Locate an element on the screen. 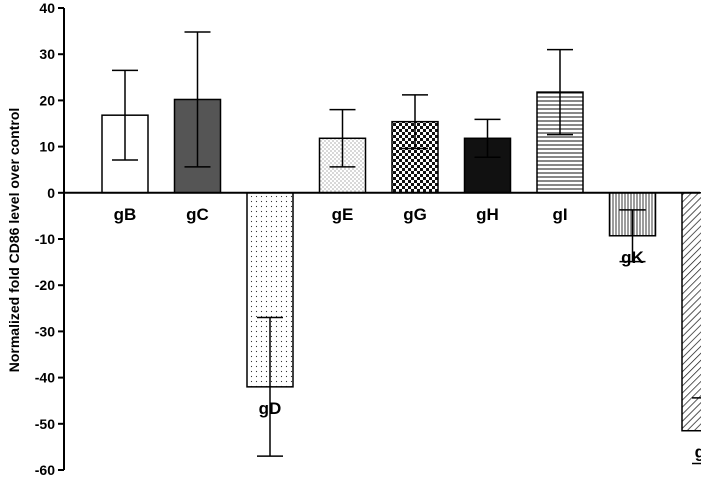  y-tick-label: -20 is located at coordinates (45, 285).